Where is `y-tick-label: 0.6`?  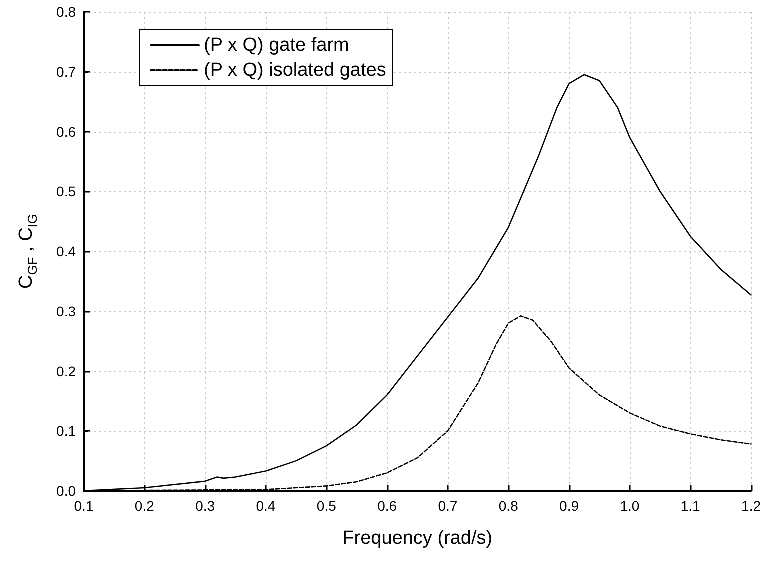
y-tick-label: 0.6 is located at coordinates (66, 132).